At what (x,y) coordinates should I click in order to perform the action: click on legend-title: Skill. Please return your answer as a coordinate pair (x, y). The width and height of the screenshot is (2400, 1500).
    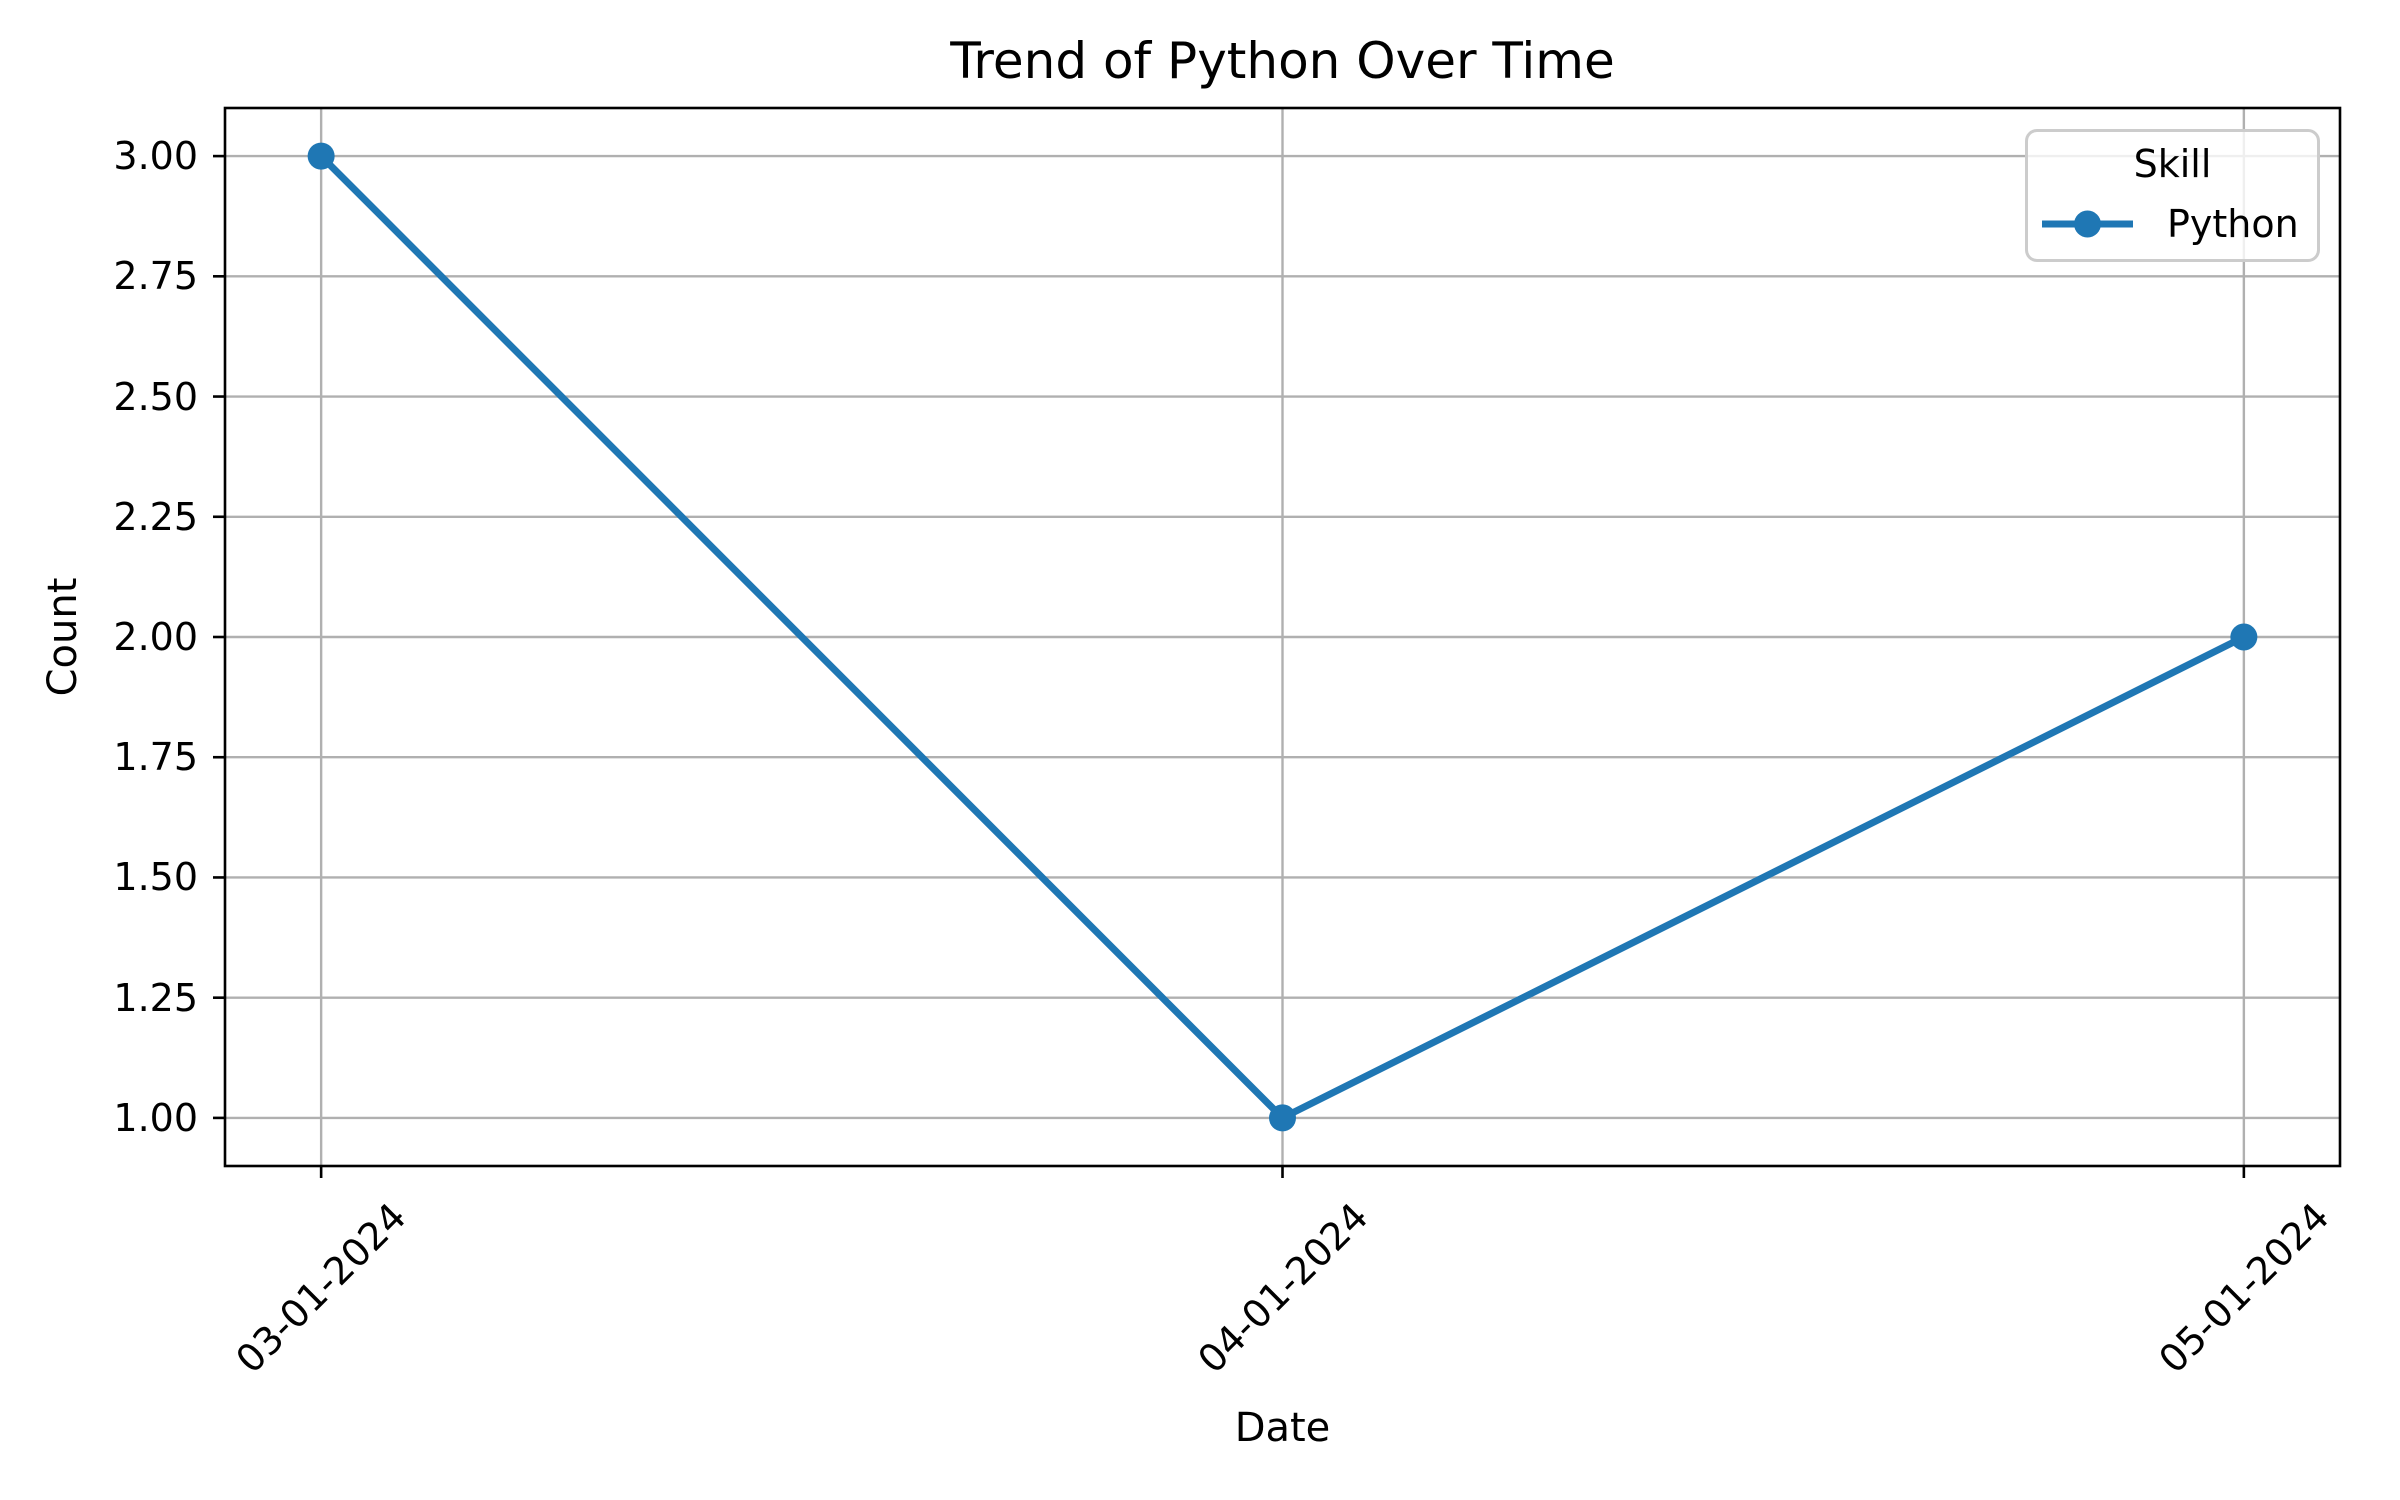
    Looking at the image, I should click on (2172, 164).